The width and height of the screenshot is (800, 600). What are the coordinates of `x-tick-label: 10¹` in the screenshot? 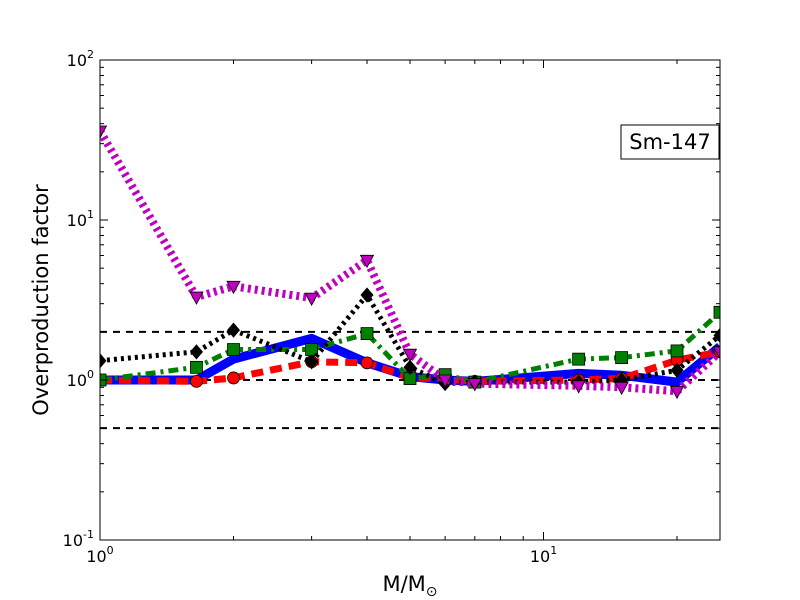 It's located at (543, 555).